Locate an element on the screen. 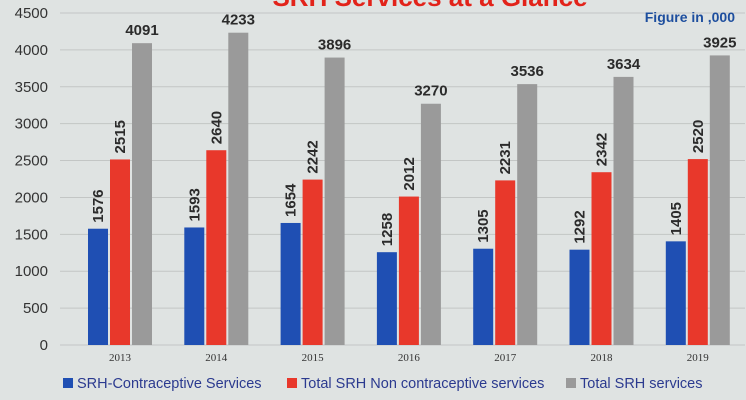  y-tick-label: 0 is located at coordinates (44, 345).